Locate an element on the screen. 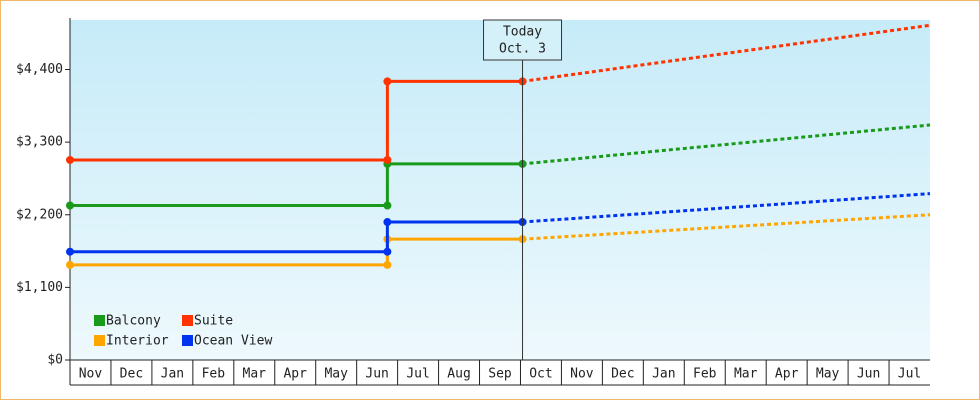 The height and width of the screenshot is (400, 980). y-tick-label: $3,300 is located at coordinates (39, 142).